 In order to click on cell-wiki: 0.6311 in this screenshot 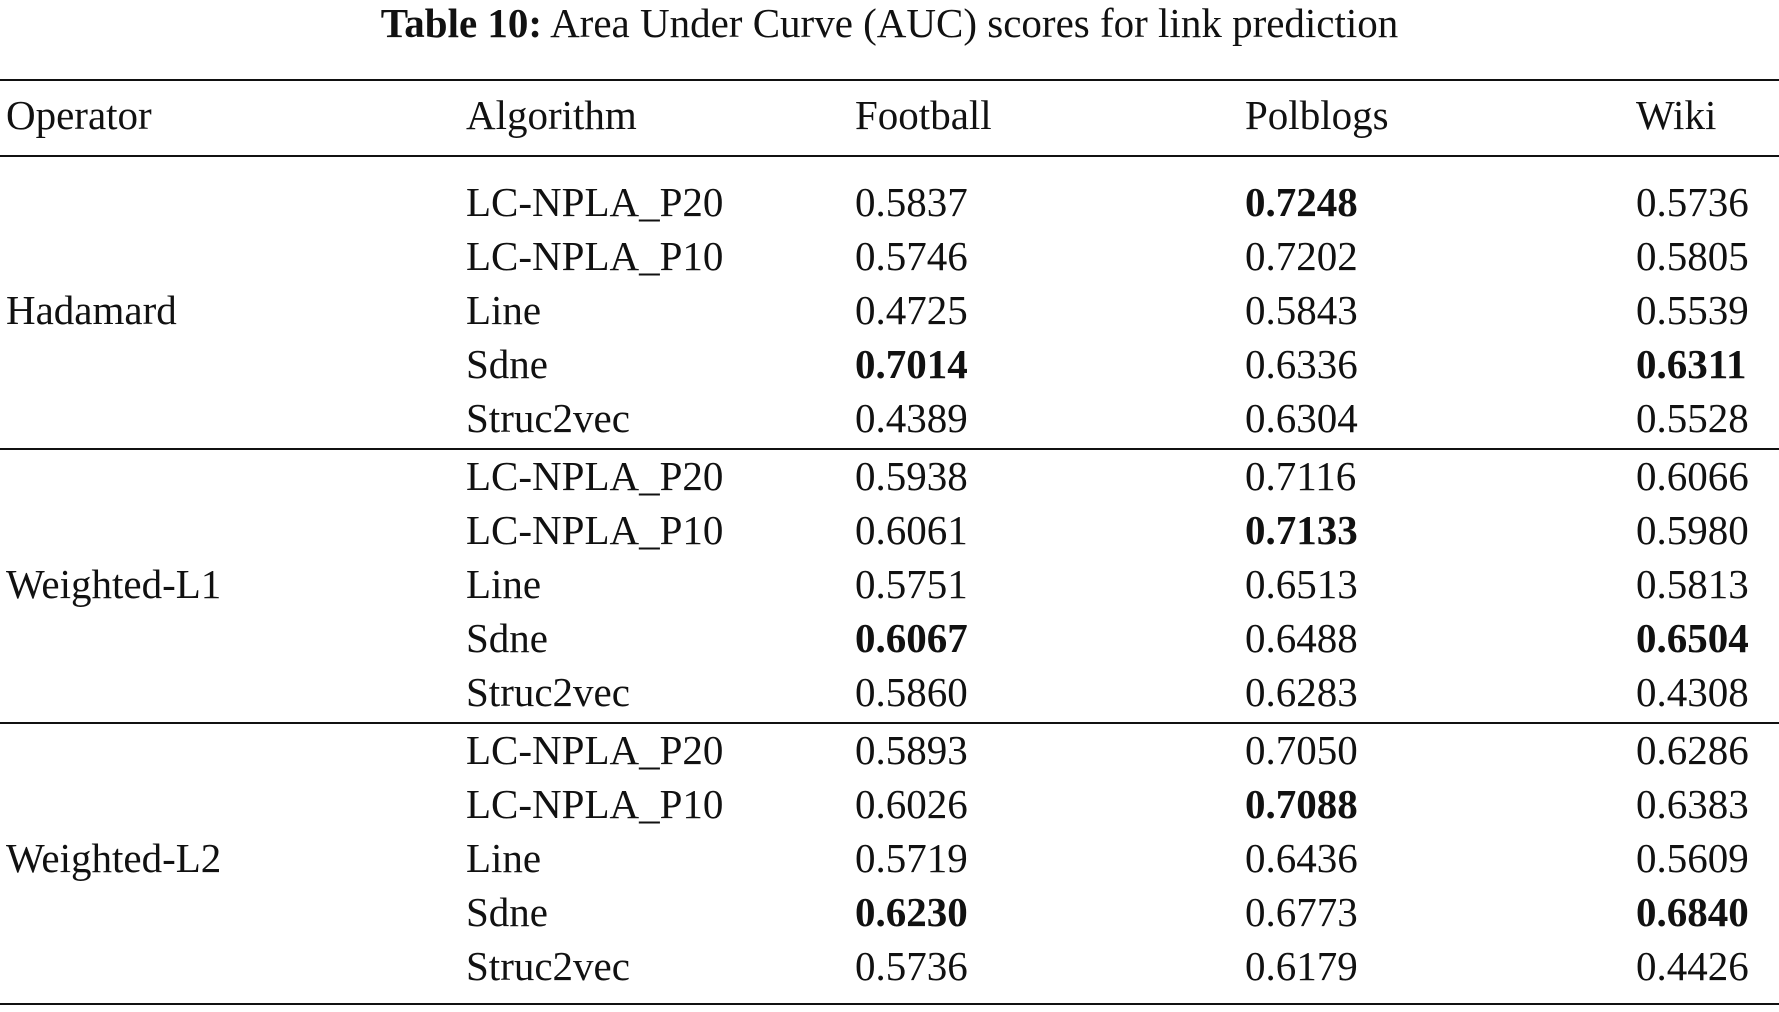, I will do `click(1691, 364)`.